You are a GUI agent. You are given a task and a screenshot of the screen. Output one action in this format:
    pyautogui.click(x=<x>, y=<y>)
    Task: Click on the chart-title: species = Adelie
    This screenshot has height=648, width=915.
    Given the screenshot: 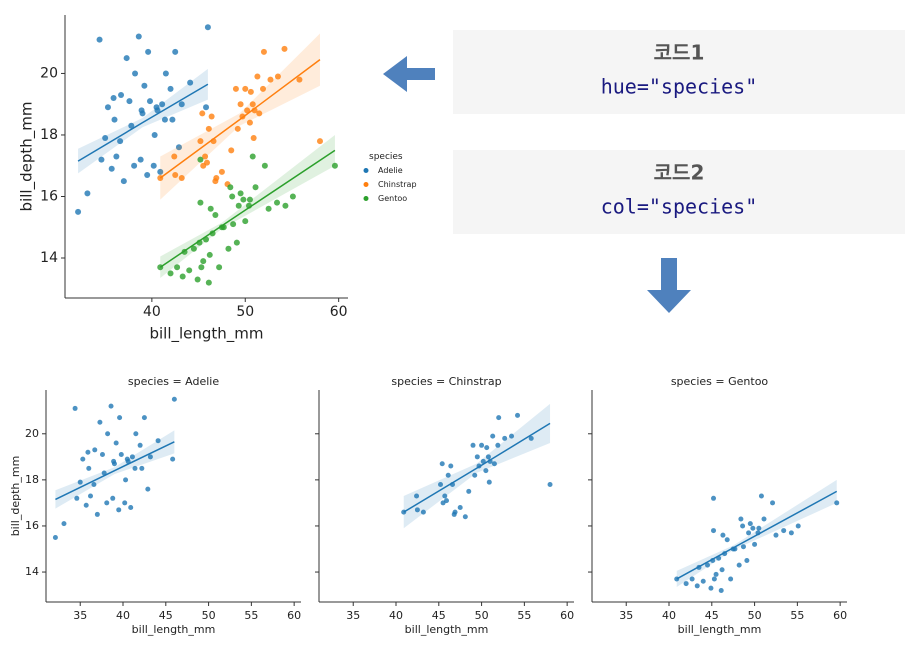 What is the action you would take?
    pyautogui.click(x=173, y=381)
    